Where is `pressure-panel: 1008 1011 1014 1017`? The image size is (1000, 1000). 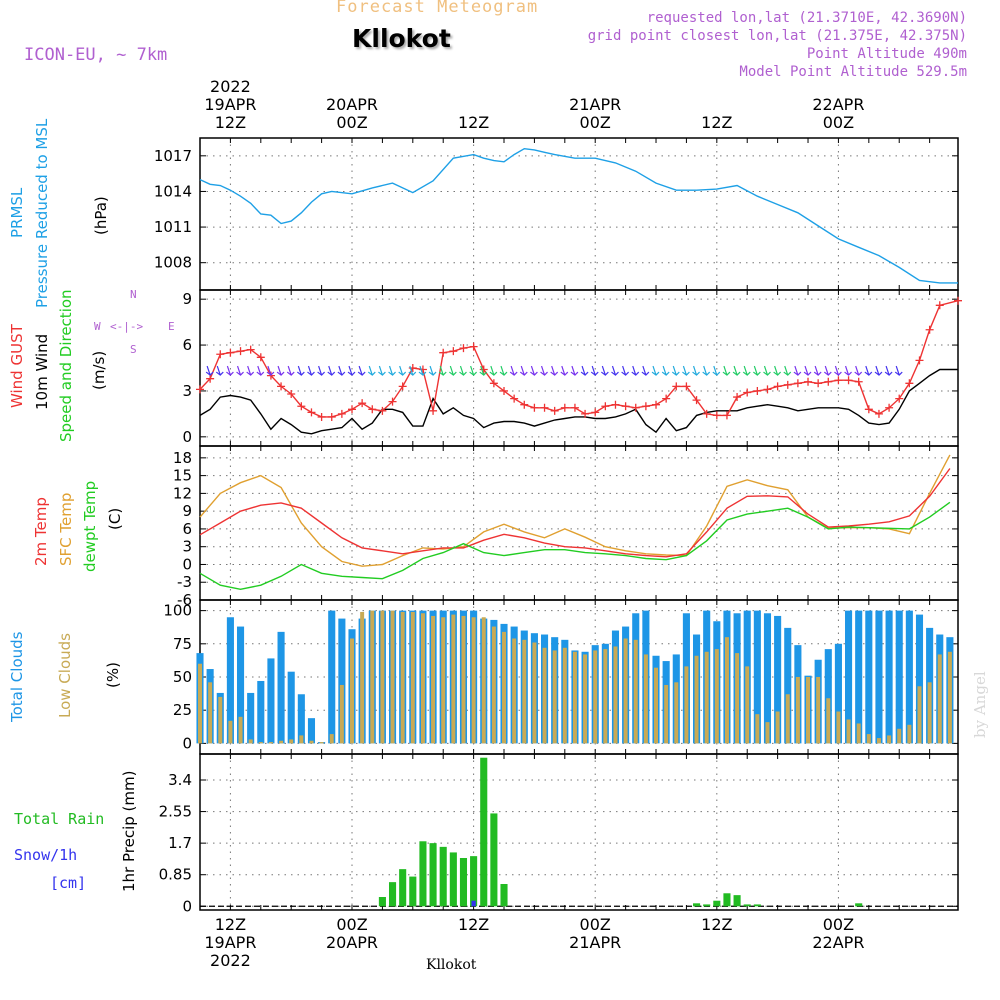 pressure-panel: 1008 1011 1014 1017 is located at coordinates (556, 214).